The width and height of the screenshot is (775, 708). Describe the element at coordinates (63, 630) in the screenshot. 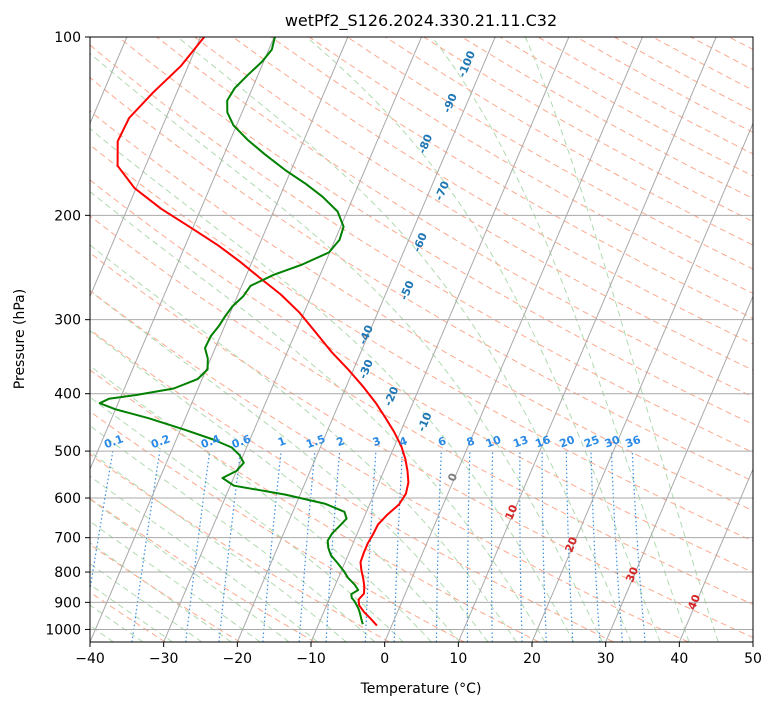

I see `y-tick-label: 1000` at that location.